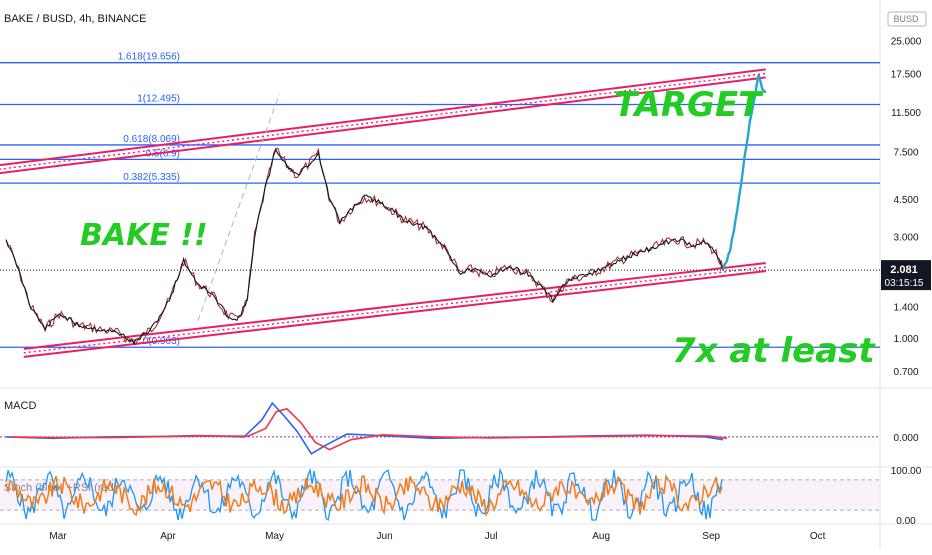 This screenshot has height=555, width=932. What do you see at coordinates (904, 283) in the screenshot?
I see `price-tag-countdown: 03:15:15` at bounding box center [904, 283].